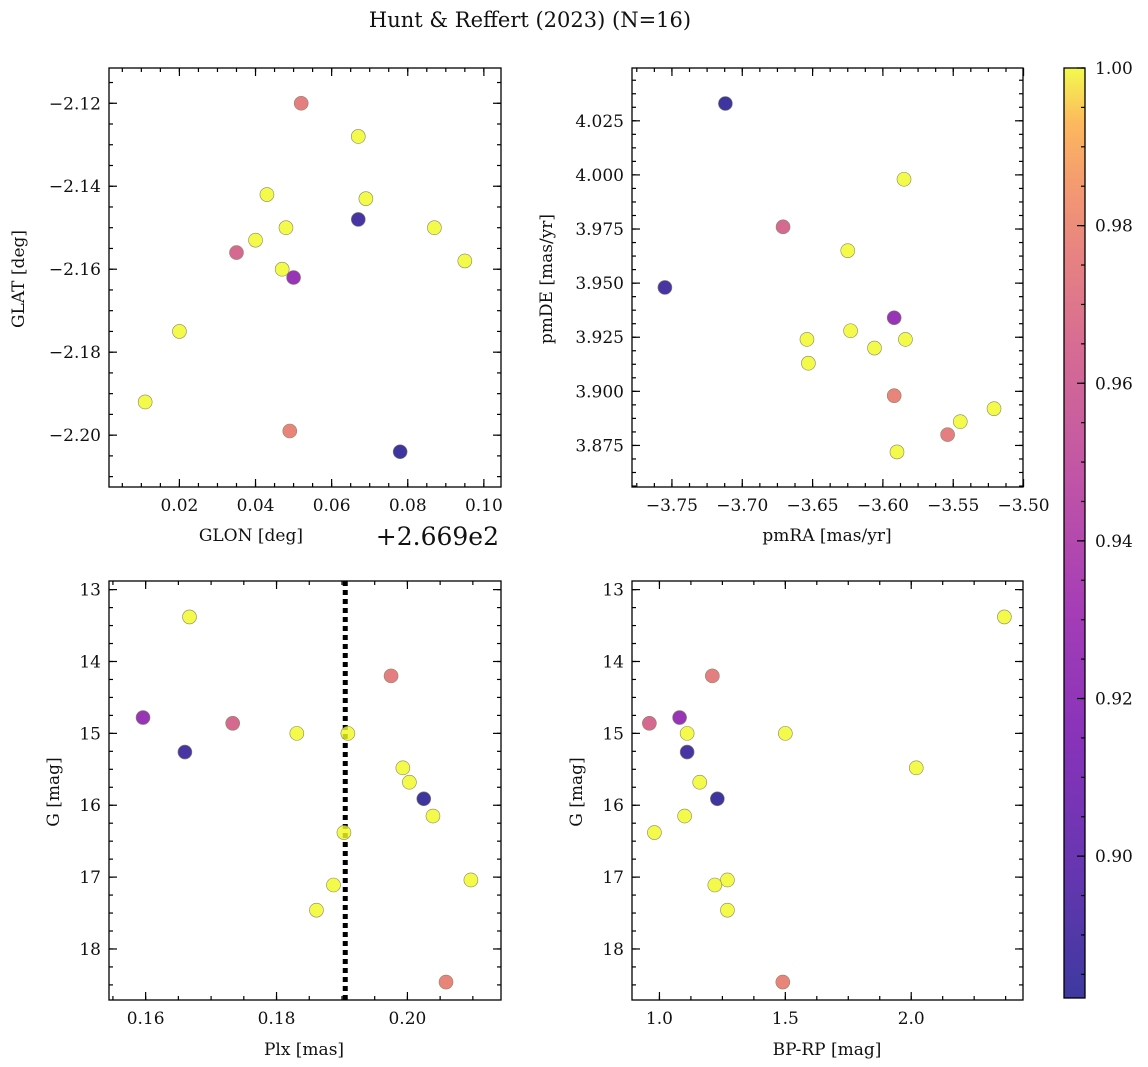 This screenshot has height=1067, width=1148. What do you see at coordinates (90, 662) in the screenshot?
I see `y-tick-label: 14` at bounding box center [90, 662].